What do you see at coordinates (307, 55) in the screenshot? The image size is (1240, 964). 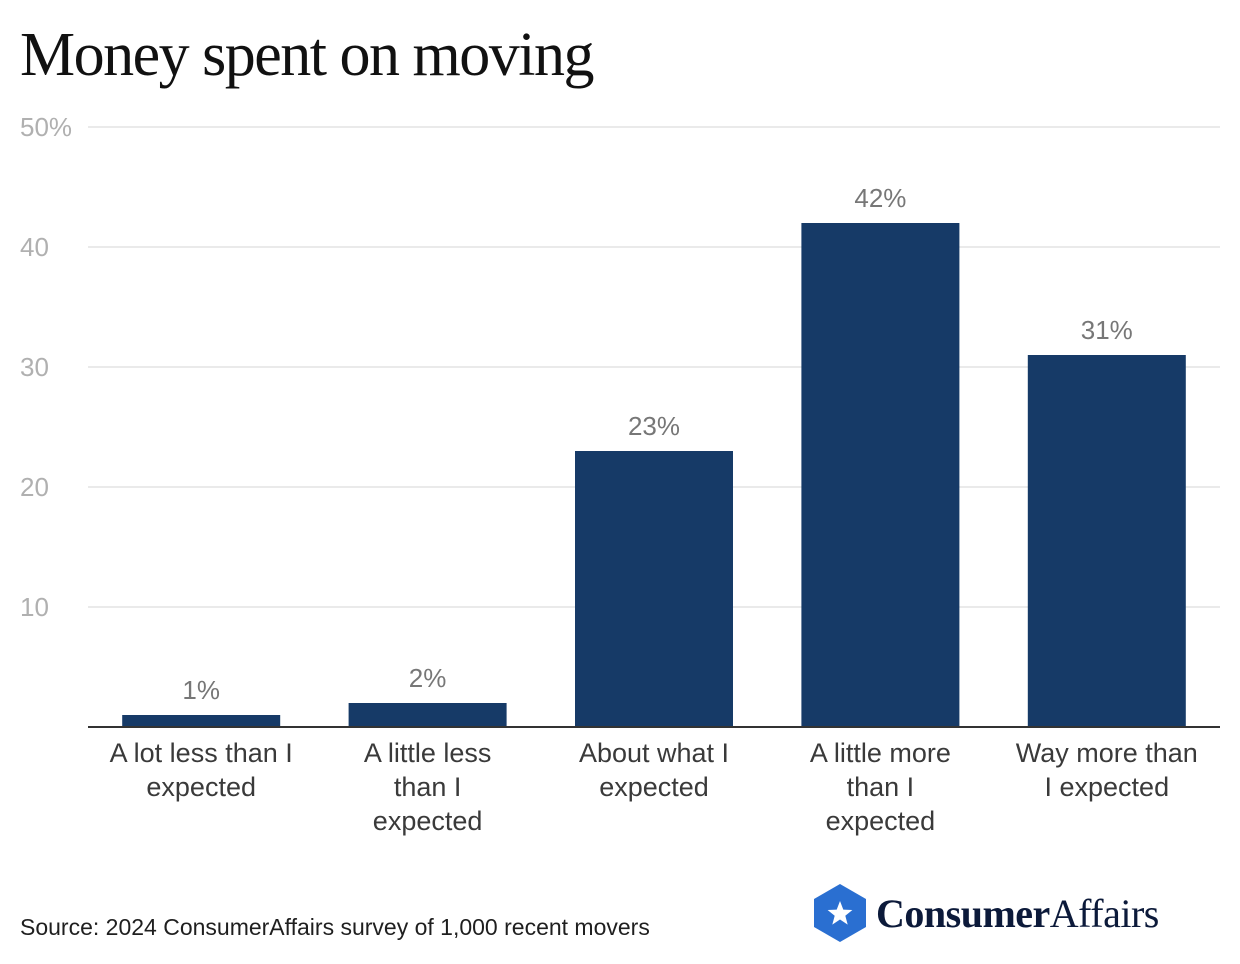 I see `chart-title: Money spent on moving` at bounding box center [307, 55].